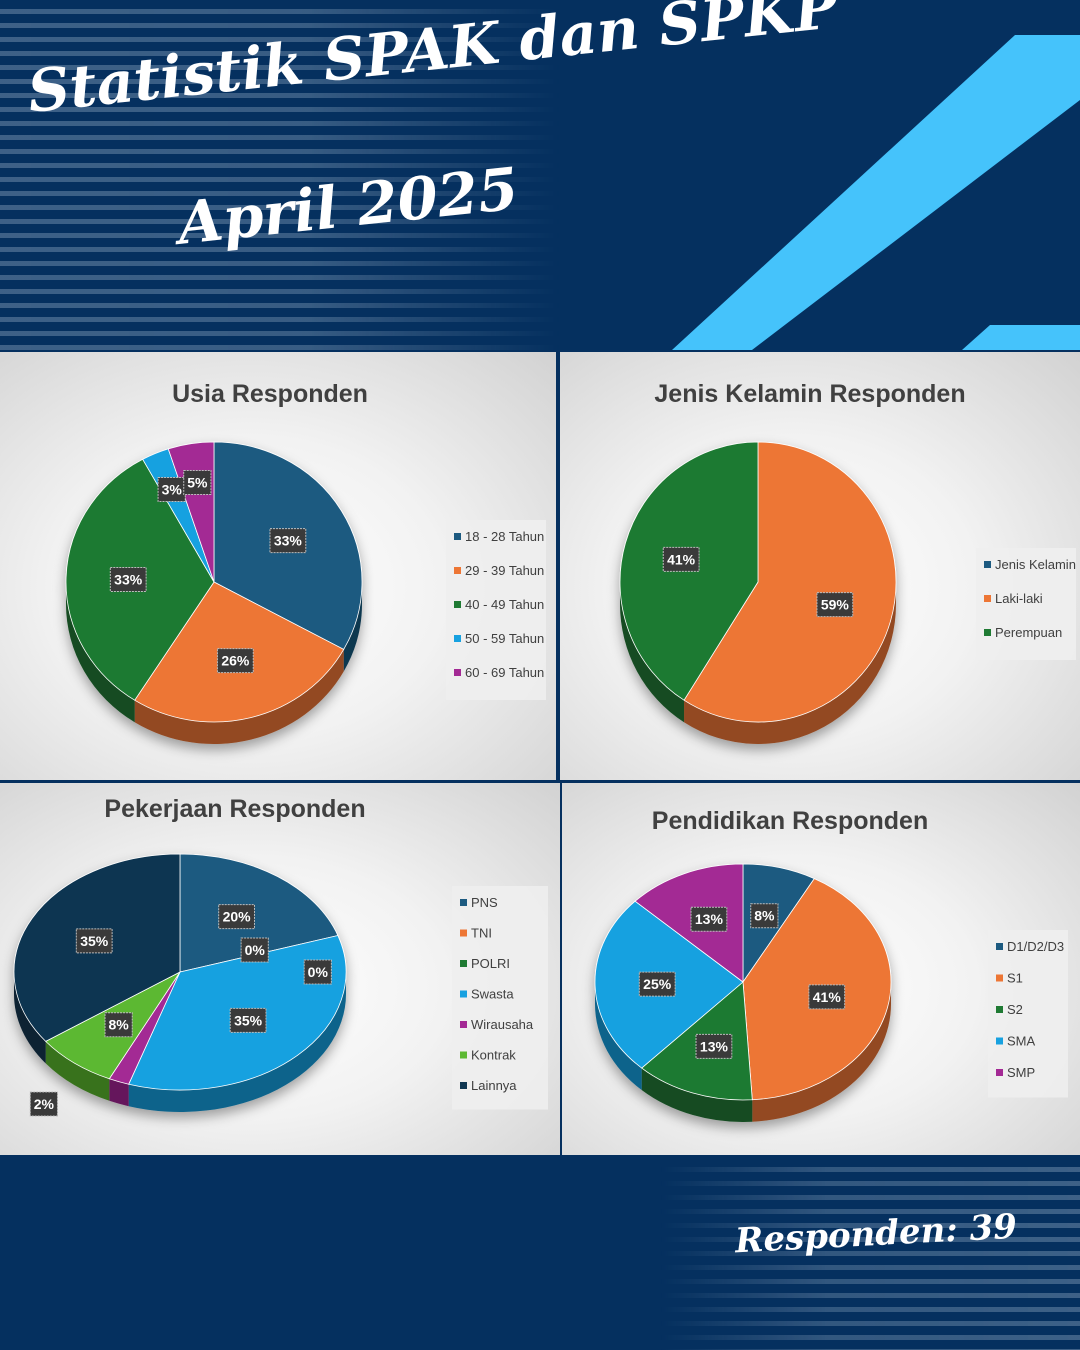 The width and height of the screenshot is (1080, 1350). Describe the element at coordinates (259, 913) in the screenshot. I see `pie-slice-pns` at that location.